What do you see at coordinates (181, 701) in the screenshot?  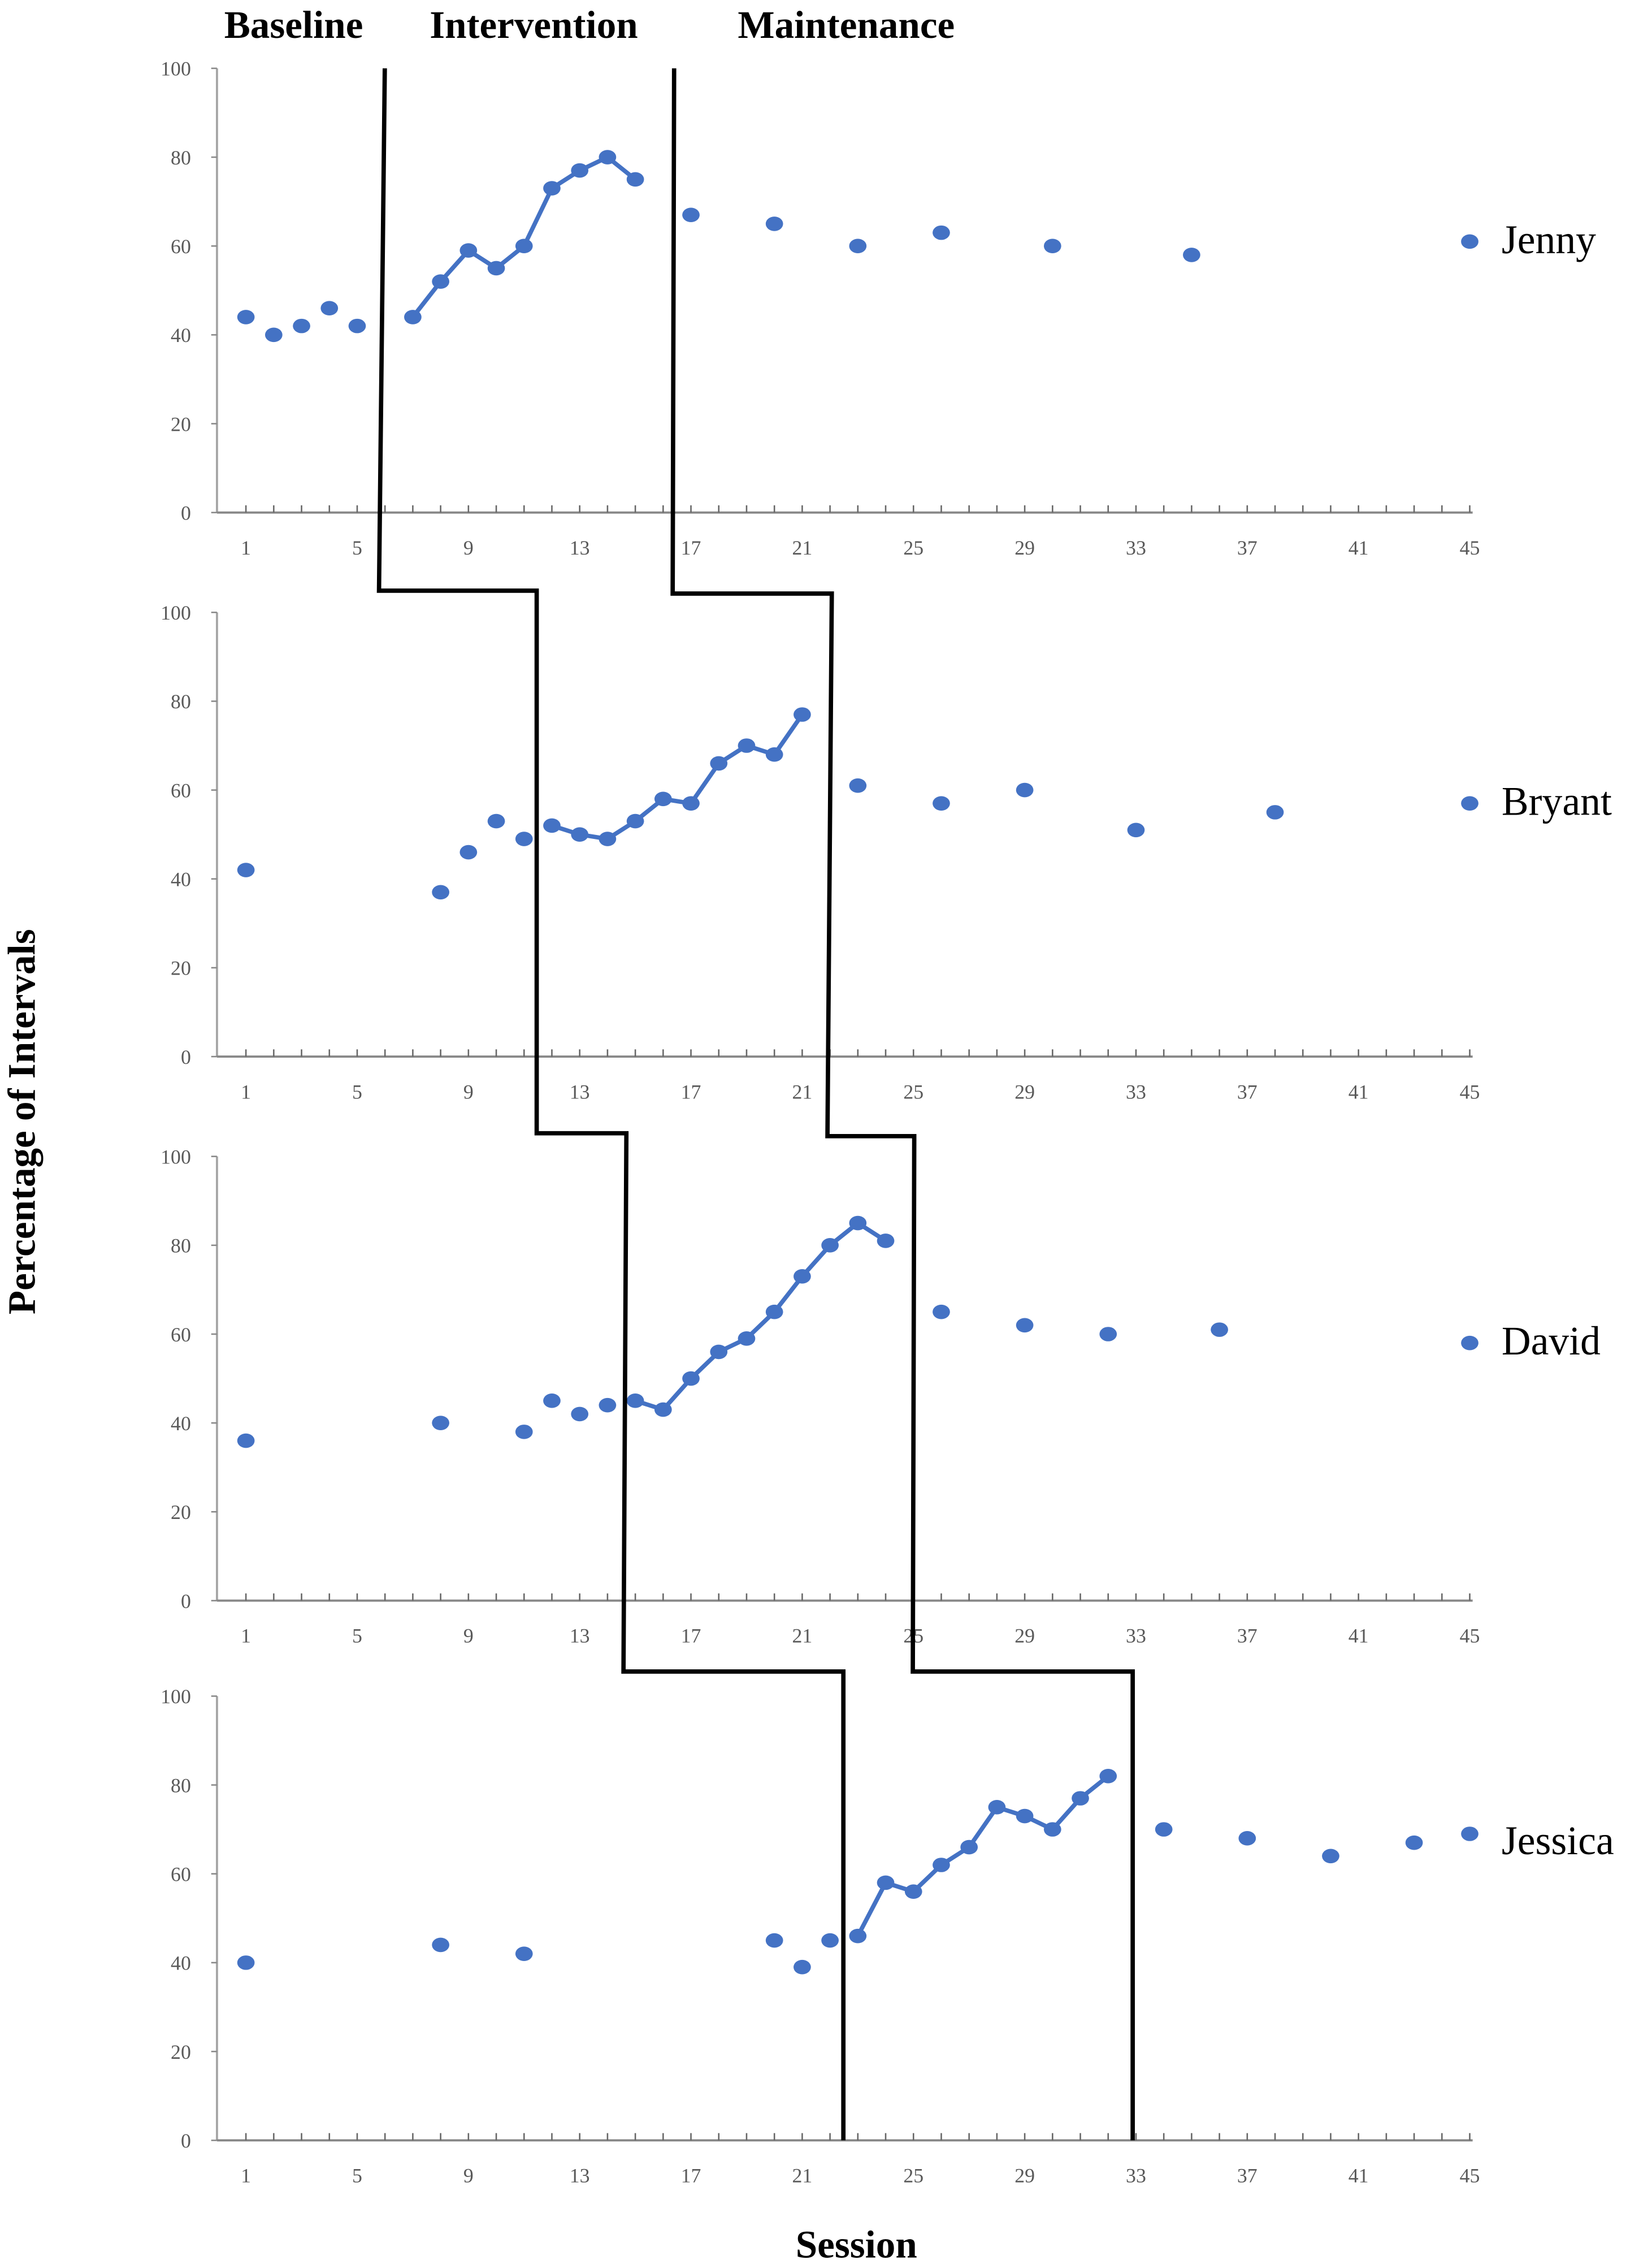 I see `y-tick-label: 80` at bounding box center [181, 701].